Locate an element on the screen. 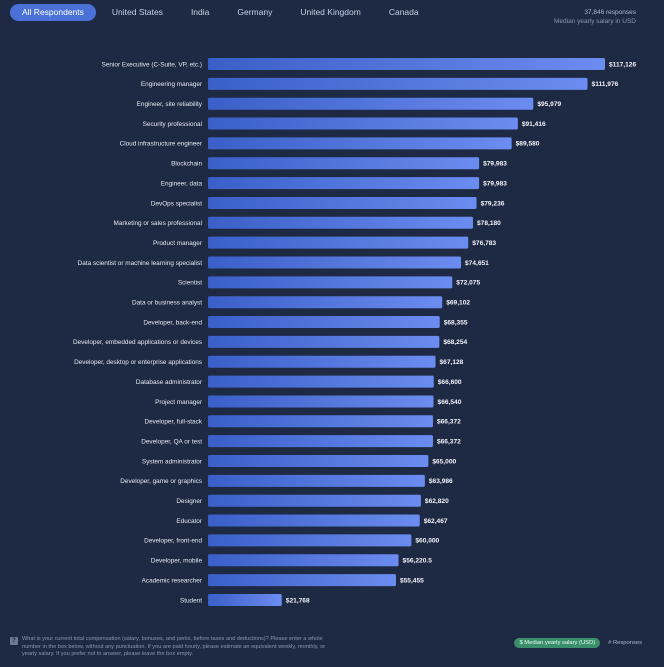 The image size is (664, 667). category-label: Academic researcher is located at coordinates (172, 580).